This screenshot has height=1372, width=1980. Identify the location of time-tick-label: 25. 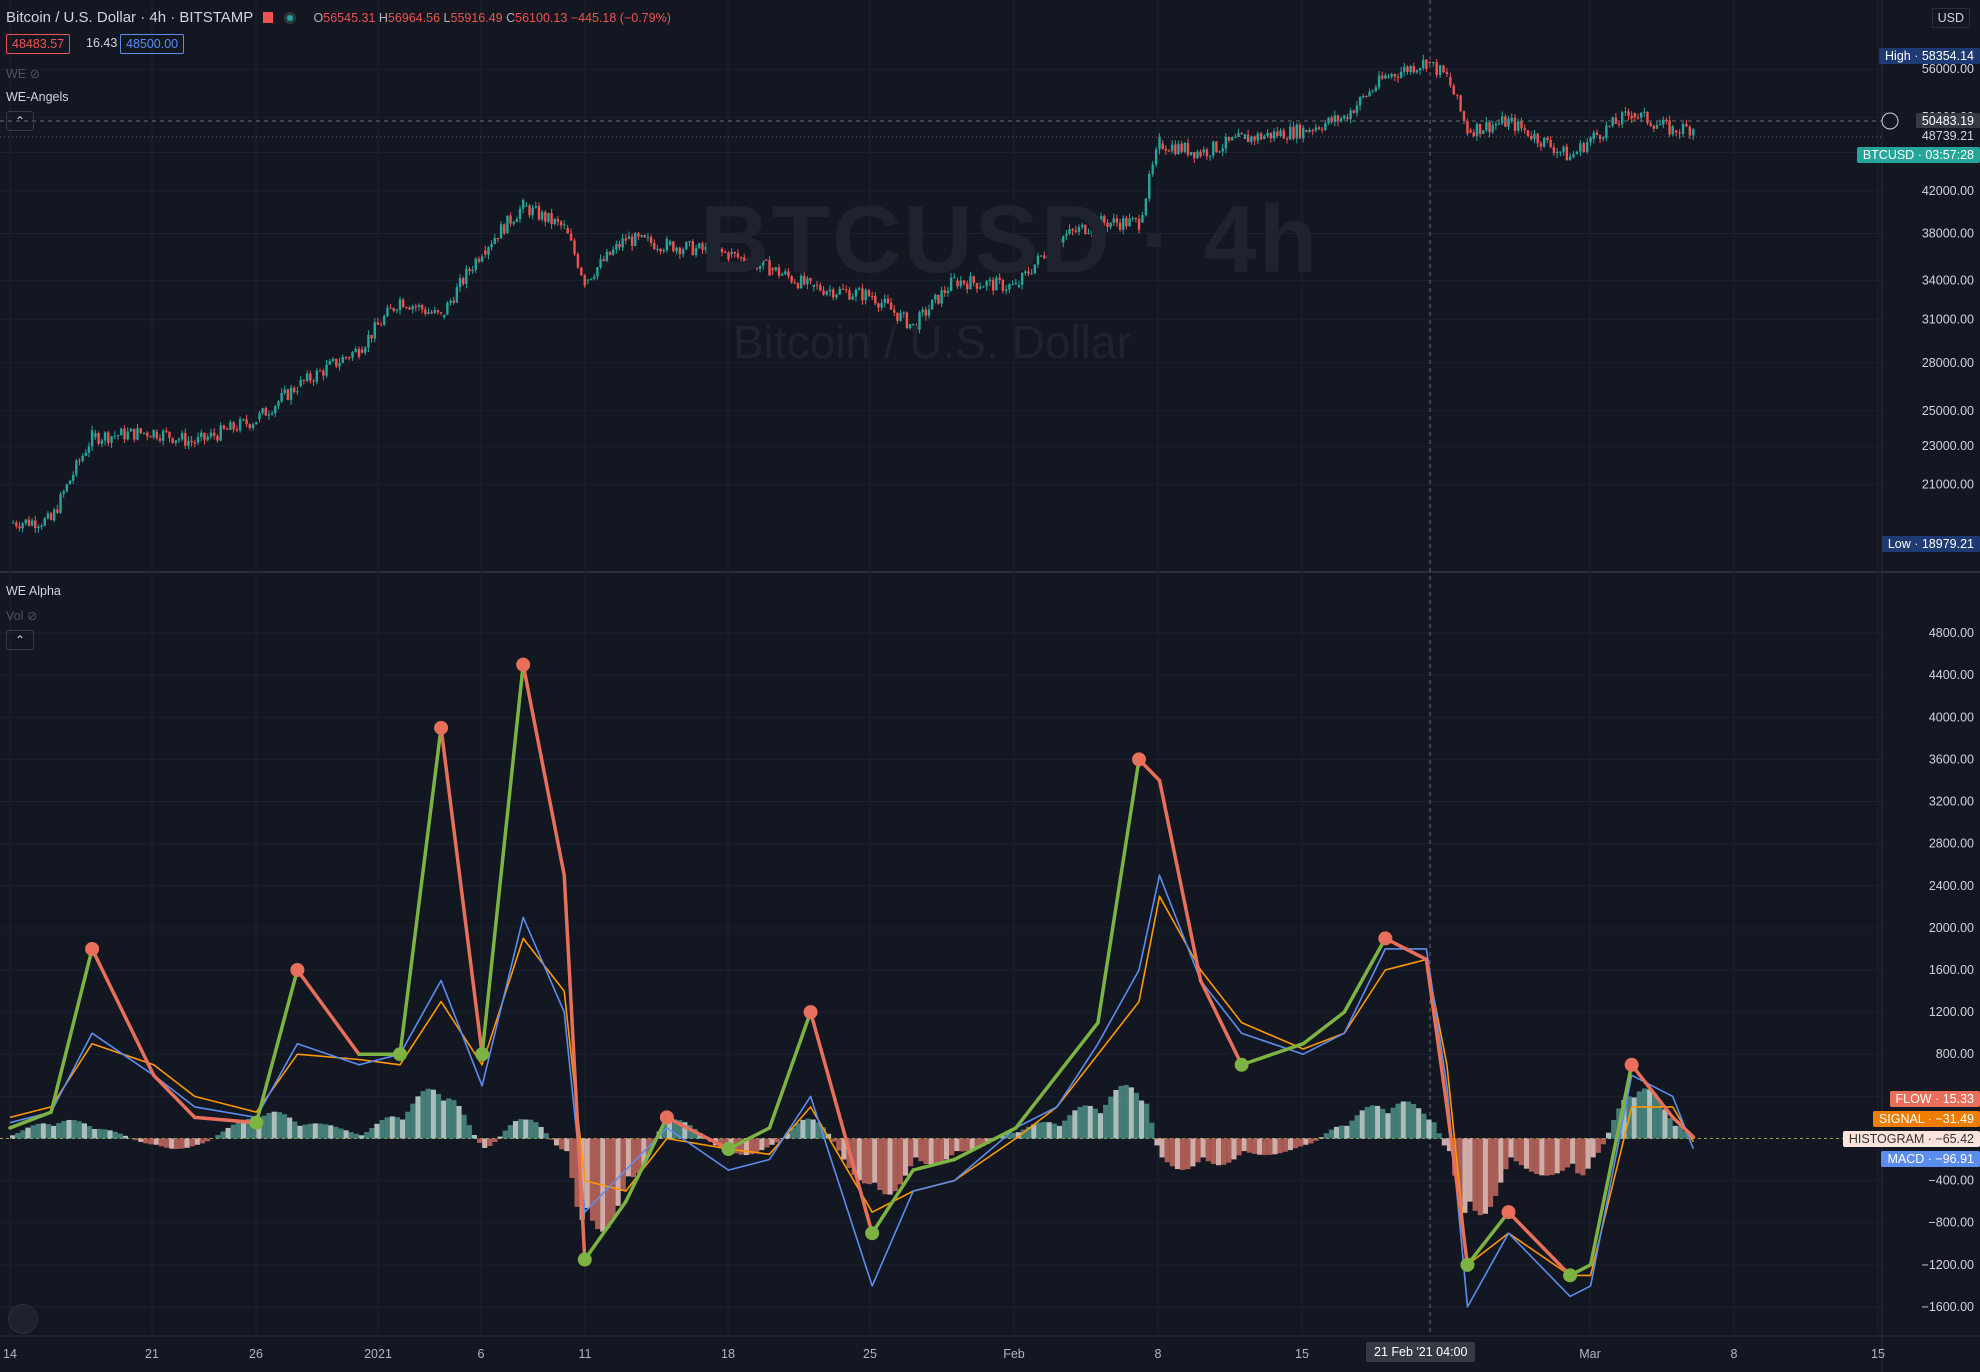
(870, 1354).